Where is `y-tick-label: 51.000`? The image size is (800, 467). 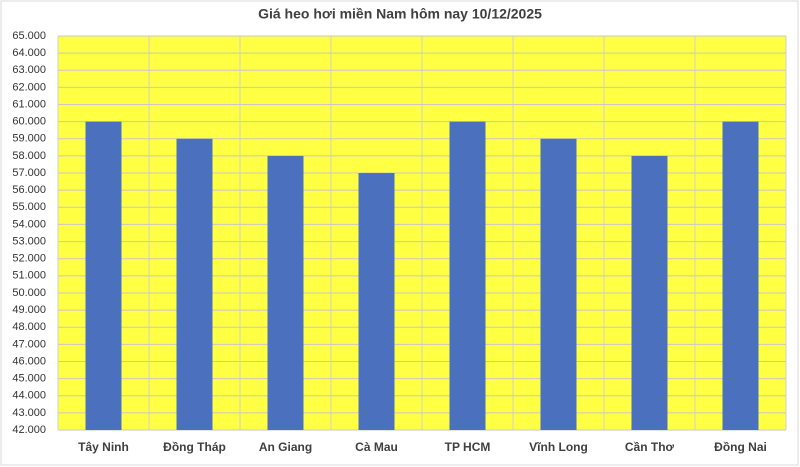 y-tick-label: 51.000 is located at coordinates (29, 276).